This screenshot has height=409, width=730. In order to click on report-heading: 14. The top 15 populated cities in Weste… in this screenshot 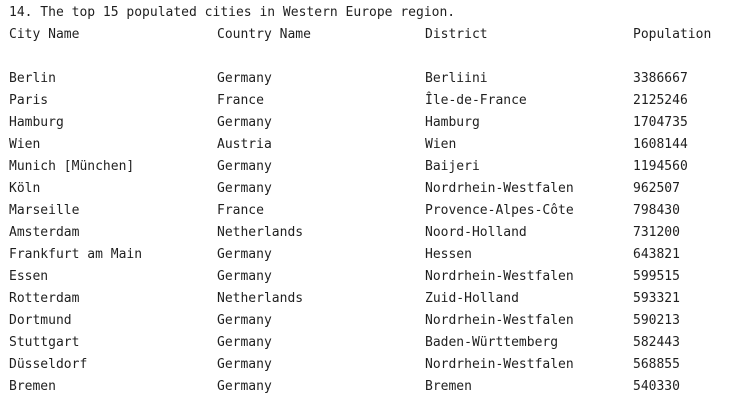, I will do `click(232, 12)`.